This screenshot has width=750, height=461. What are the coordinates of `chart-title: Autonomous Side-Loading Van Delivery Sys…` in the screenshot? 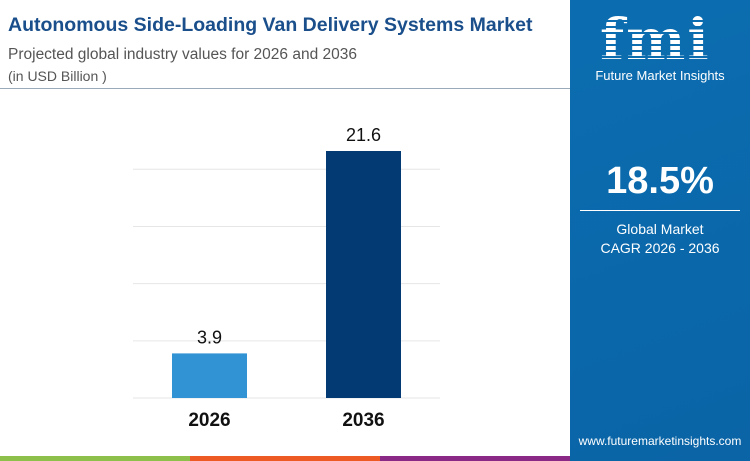 It's located at (270, 25).